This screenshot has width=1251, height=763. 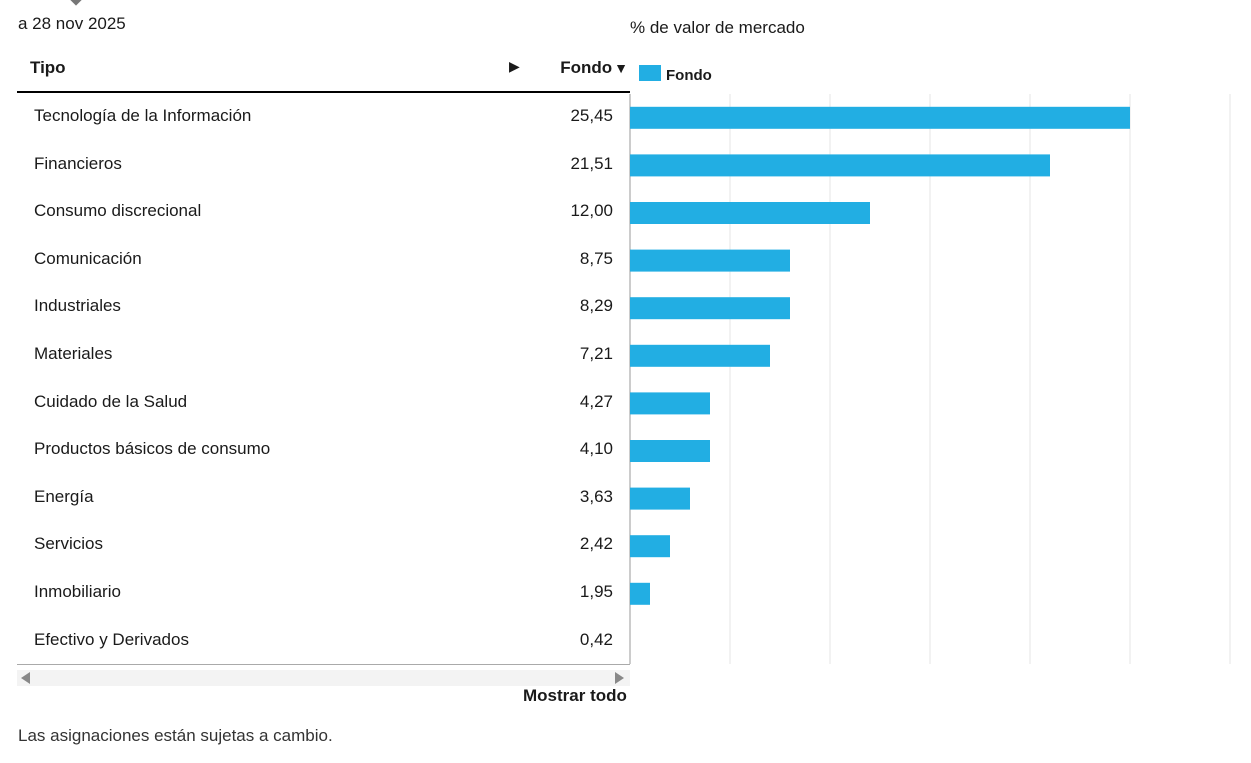 What do you see at coordinates (596, 496) in the screenshot?
I see `row-fund-value: 3,63` at bounding box center [596, 496].